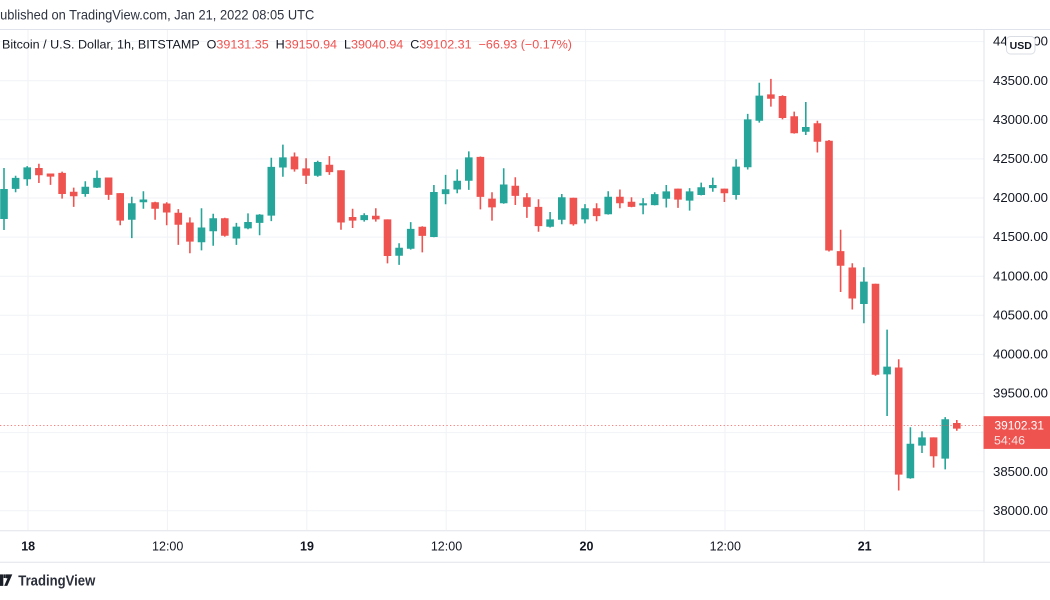  What do you see at coordinates (1020, 393) in the screenshot?
I see `svg-text: 39500.00` at bounding box center [1020, 393].